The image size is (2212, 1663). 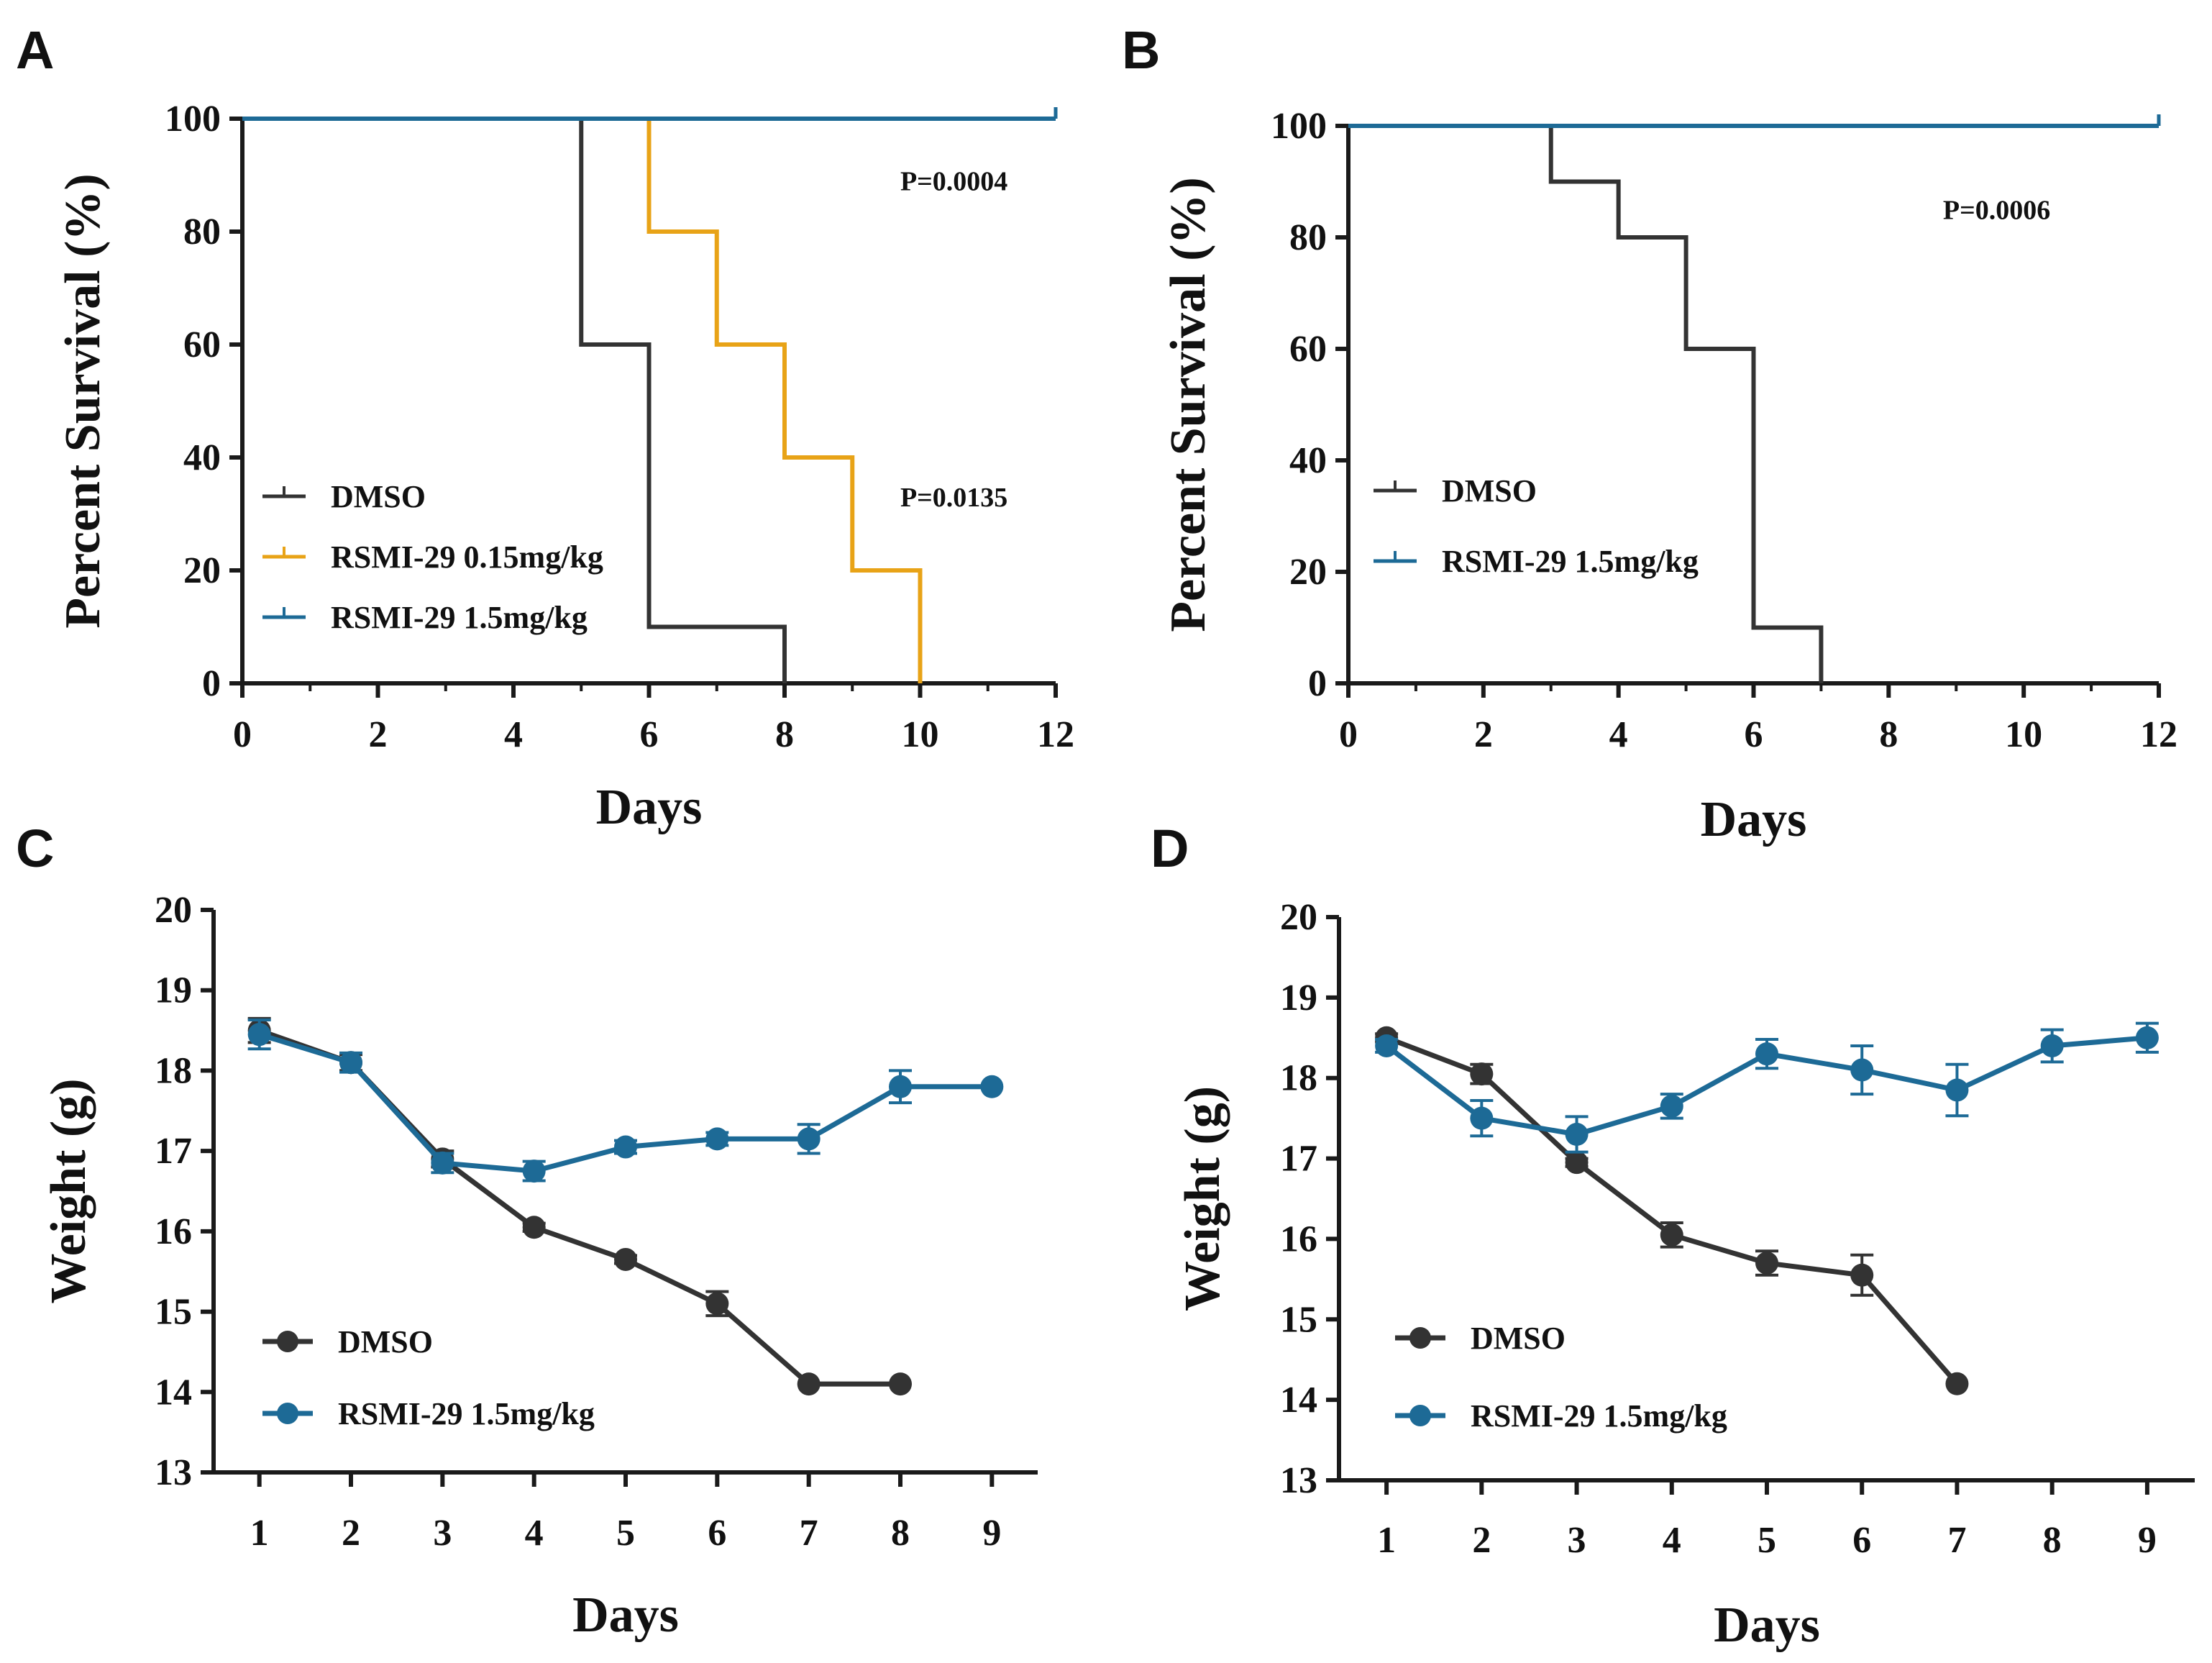 I want to click on legend-item: RSMI-29 0.15mg/kg, so click(x=432, y=557).